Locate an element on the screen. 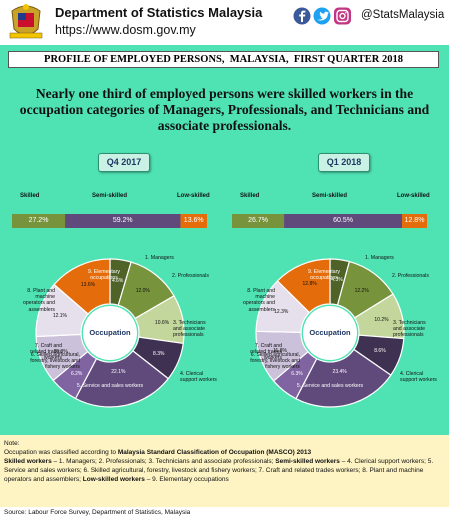 The width and height of the screenshot is (449, 523). segment-value-label: 22.1% is located at coordinates (118, 372).